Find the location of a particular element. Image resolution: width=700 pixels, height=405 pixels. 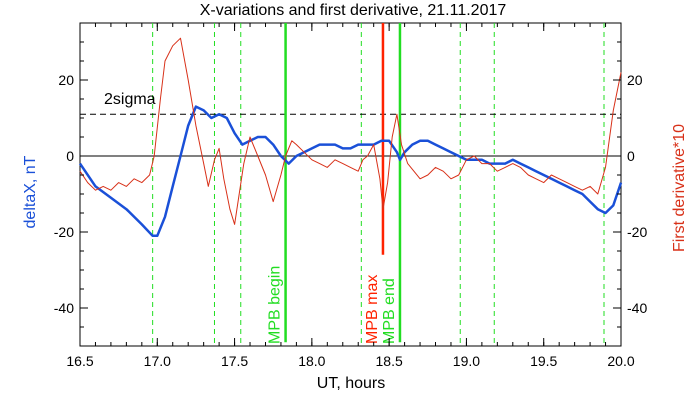

x-tick-label: 16.5 is located at coordinates (79, 361).